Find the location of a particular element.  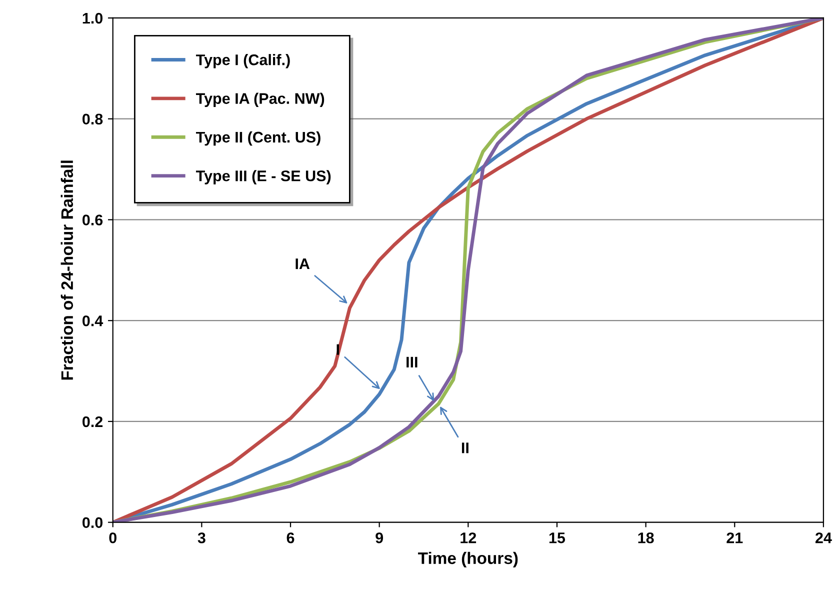

legend-label: Type II (Cent. US) is located at coordinates (258, 138).